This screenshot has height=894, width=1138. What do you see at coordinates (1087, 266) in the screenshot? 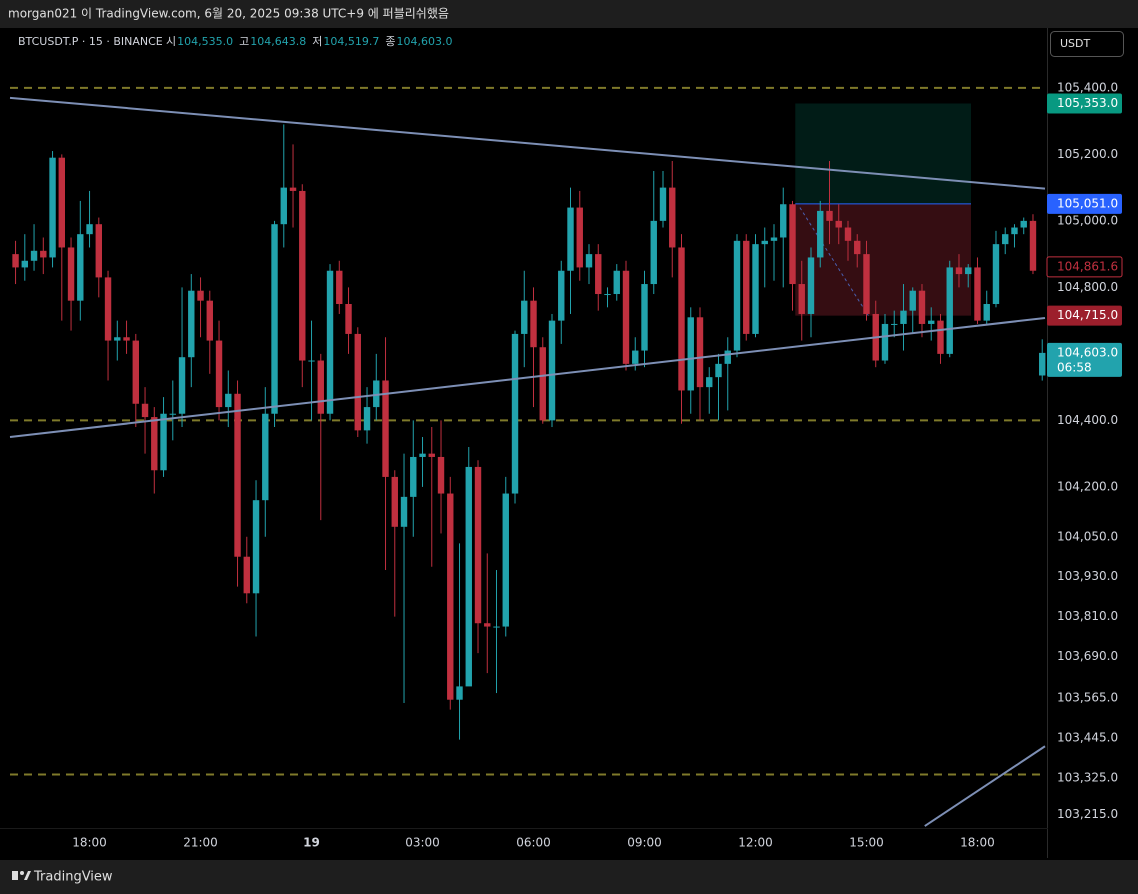
I see `price-badge-label: 104,861.6` at bounding box center [1087, 266].